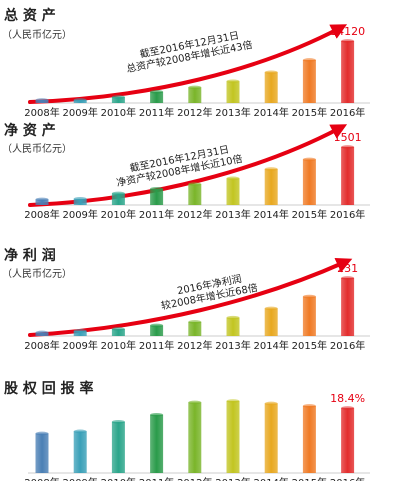 The image size is (405, 481). What do you see at coordinates (347, 31) in the screenshot?
I see `data-label: 14120` at bounding box center [347, 31].